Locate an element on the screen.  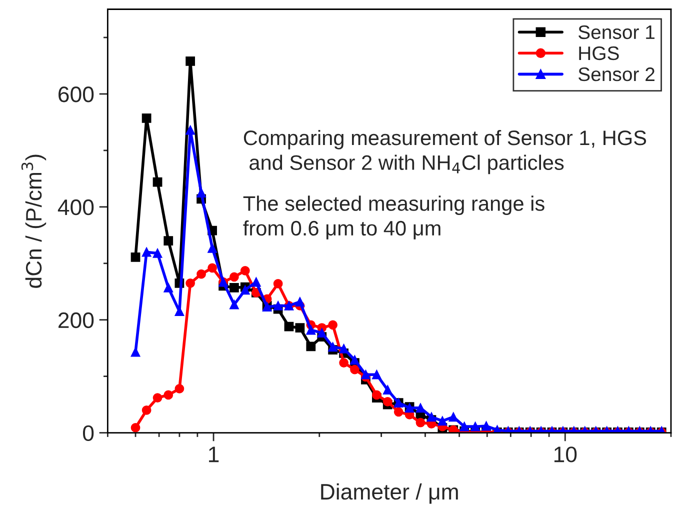
y-tick-label: 600 is located at coordinates (76, 94).